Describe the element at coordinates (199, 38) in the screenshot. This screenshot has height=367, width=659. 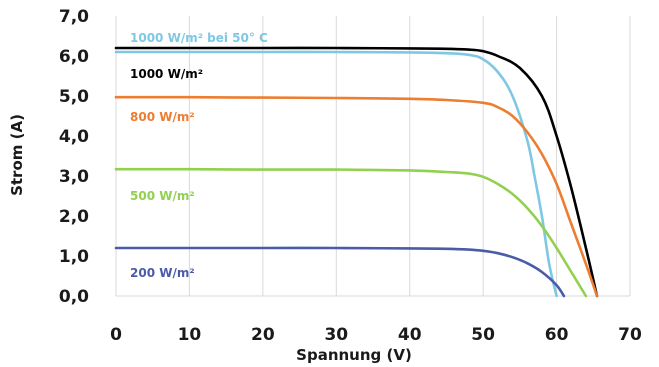
I see `series-label-0: 1000 W/m² bei 50° C` at that location.